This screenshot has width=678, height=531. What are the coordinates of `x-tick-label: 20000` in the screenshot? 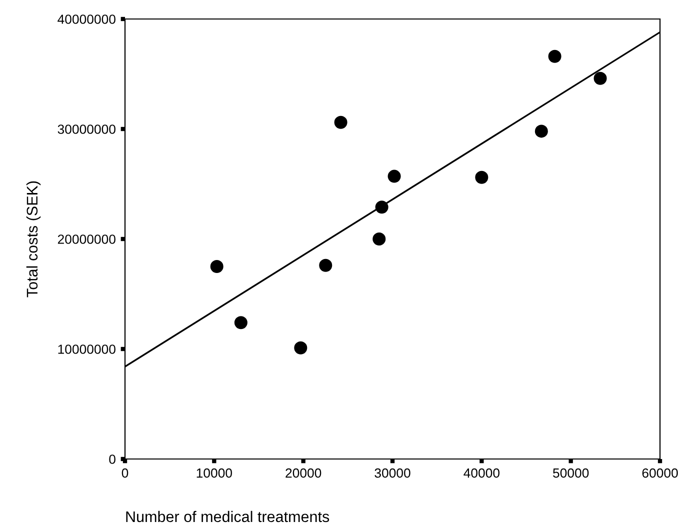 It's located at (304, 473).